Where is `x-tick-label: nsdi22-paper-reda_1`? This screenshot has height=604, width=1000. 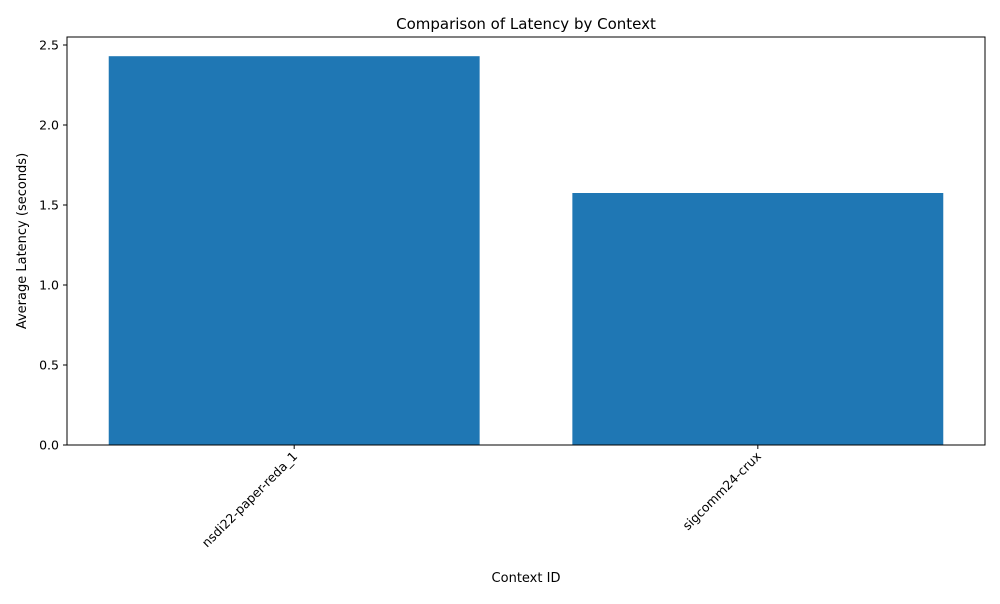
x-tick-label: nsdi22-paper-reda_1 is located at coordinates (250, 500).